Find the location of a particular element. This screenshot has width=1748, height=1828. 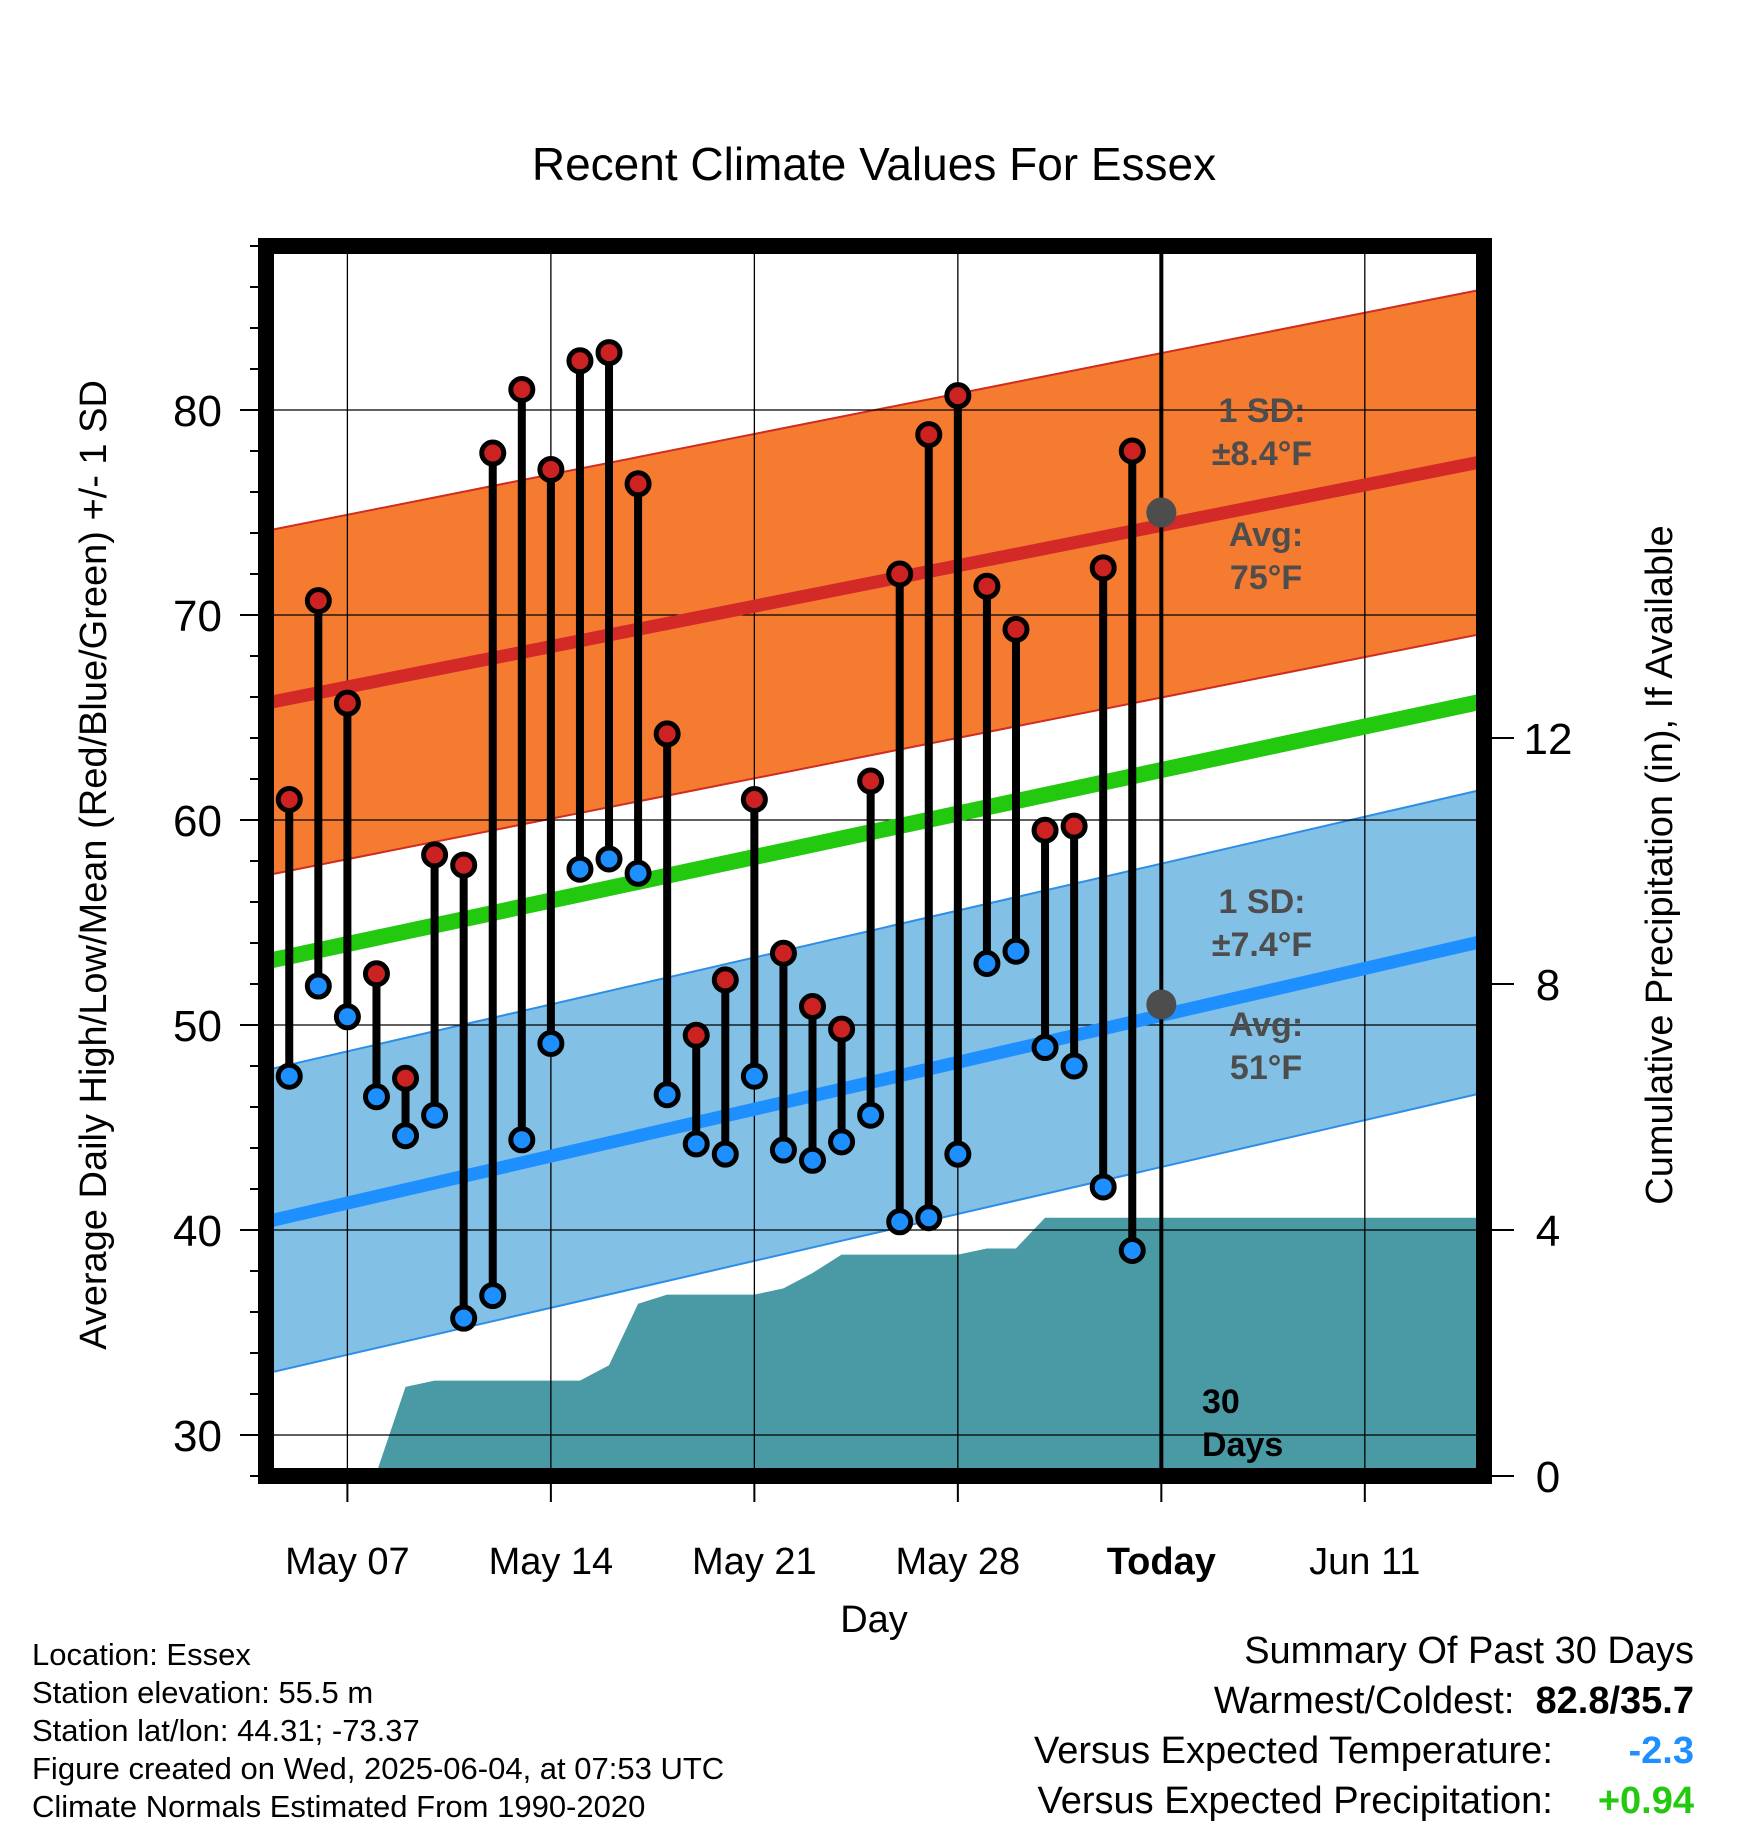

high-avg-label: Avg: is located at coordinates (1266, 535).